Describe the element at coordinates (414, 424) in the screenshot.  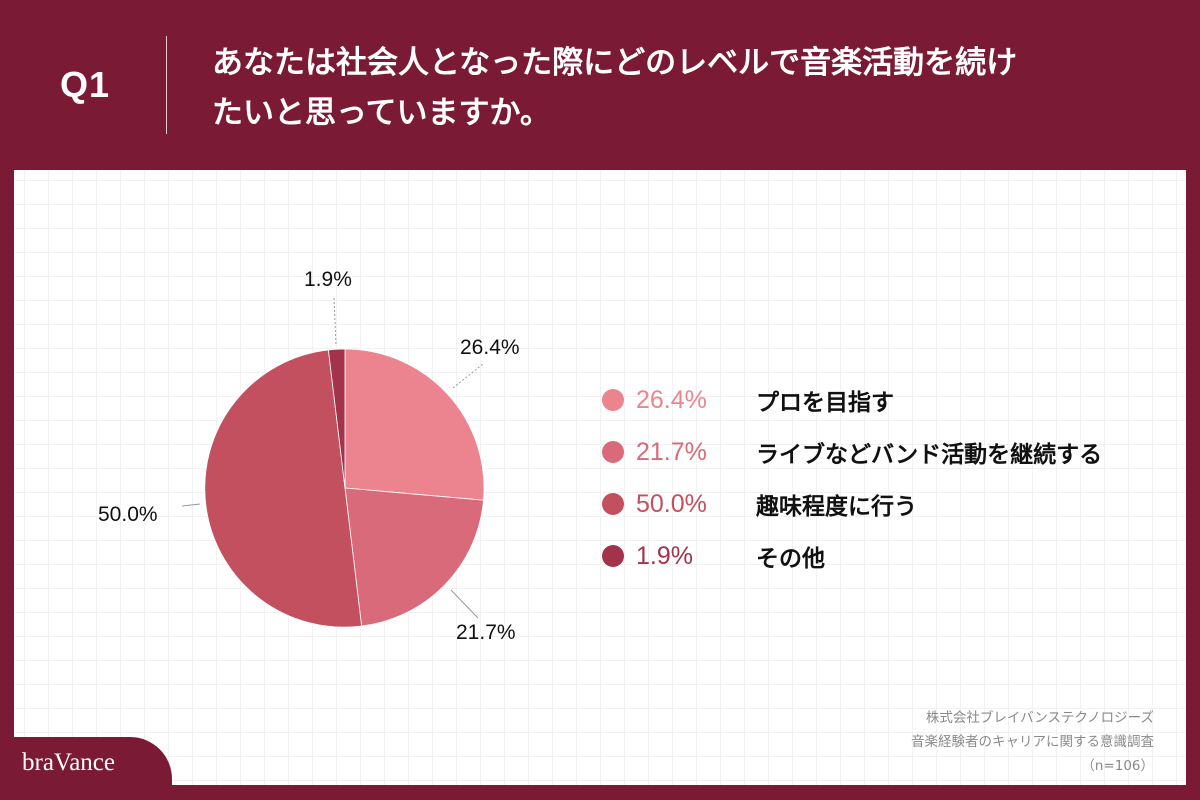
I see `pie-slice-pro` at that location.